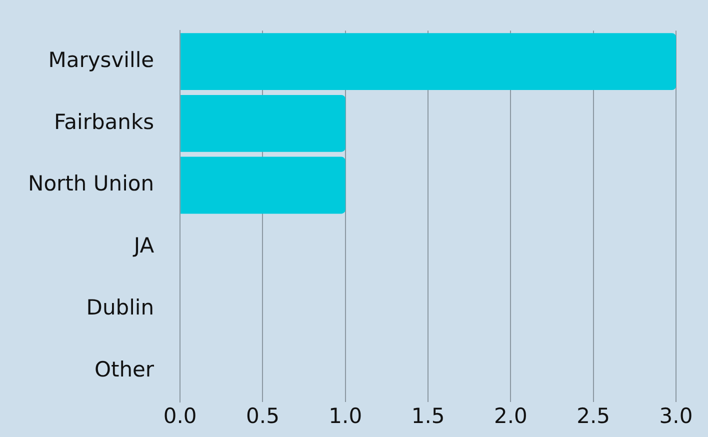 This screenshot has height=437, width=708. What do you see at coordinates (104, 122) in the screenshot?
I see `y-tick-label: Fairbanks` at bounding box center [104, 122].